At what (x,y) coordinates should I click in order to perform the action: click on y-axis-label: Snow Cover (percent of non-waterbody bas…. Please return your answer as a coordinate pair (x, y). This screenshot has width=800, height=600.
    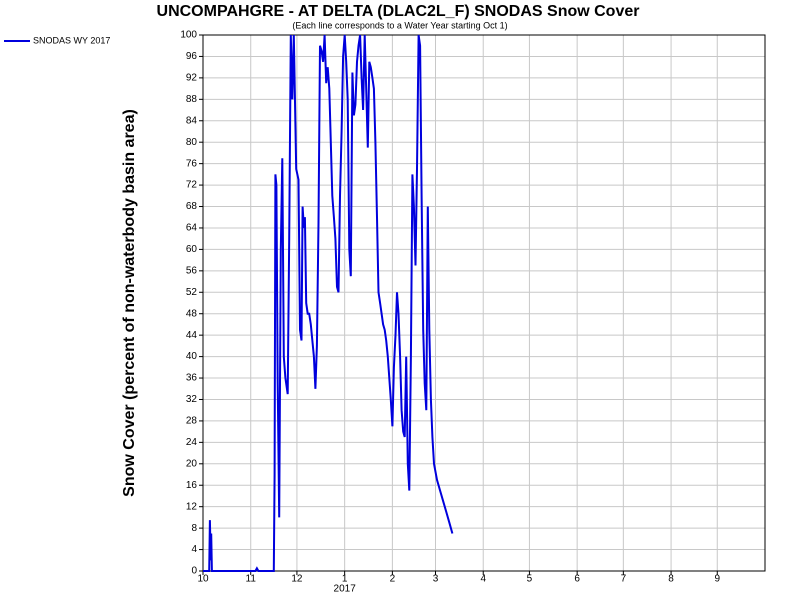
    Looking at the image, I should click on (129, 303).